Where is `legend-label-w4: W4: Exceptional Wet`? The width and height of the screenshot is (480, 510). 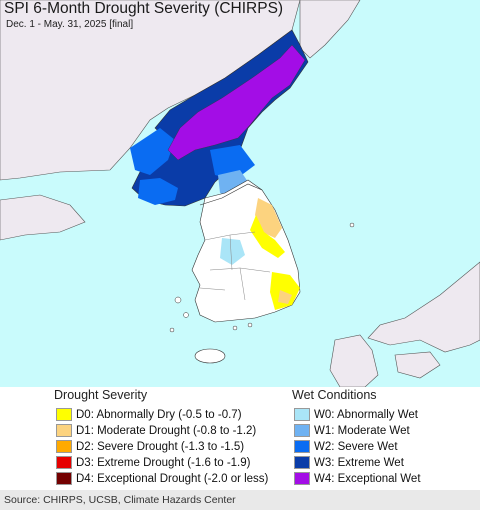
legend-label-w4: W4: Exceptional Wet is located at coordinates (367, 478).